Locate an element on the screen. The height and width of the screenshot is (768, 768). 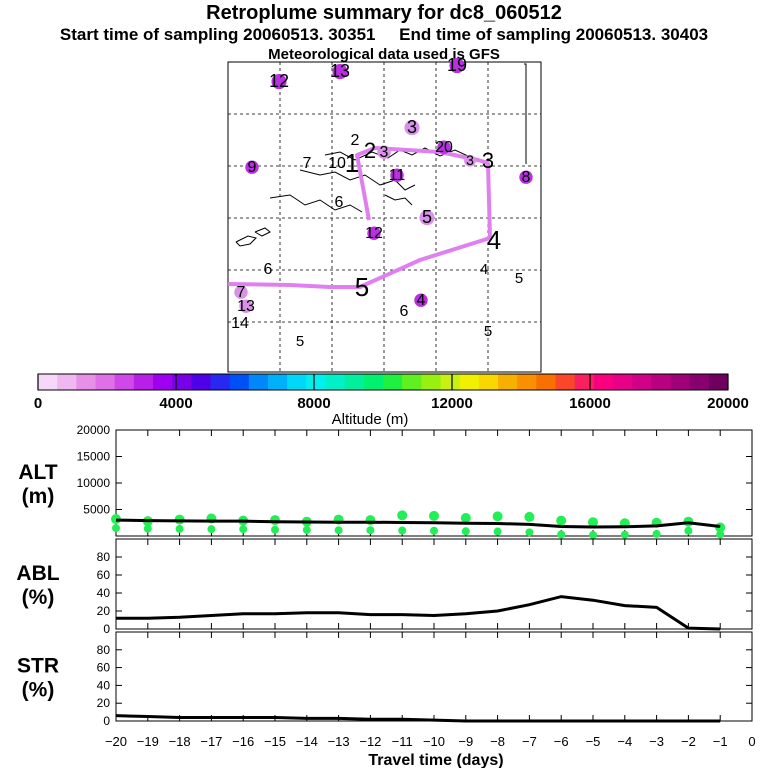
x-tick-label: −7 is located at coordinates (529, 741).